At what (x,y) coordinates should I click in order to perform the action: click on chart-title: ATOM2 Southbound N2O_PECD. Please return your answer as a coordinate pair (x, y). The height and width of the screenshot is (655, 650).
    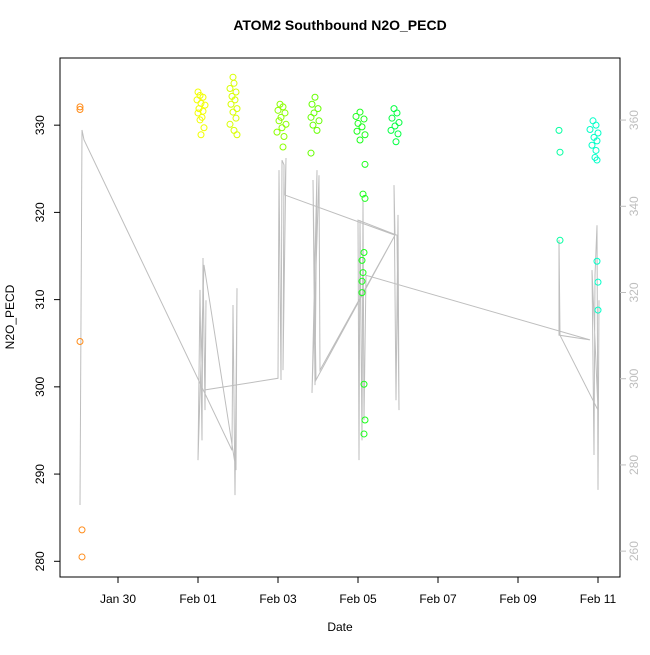
    Looking at the image, I should click on (339, 25).